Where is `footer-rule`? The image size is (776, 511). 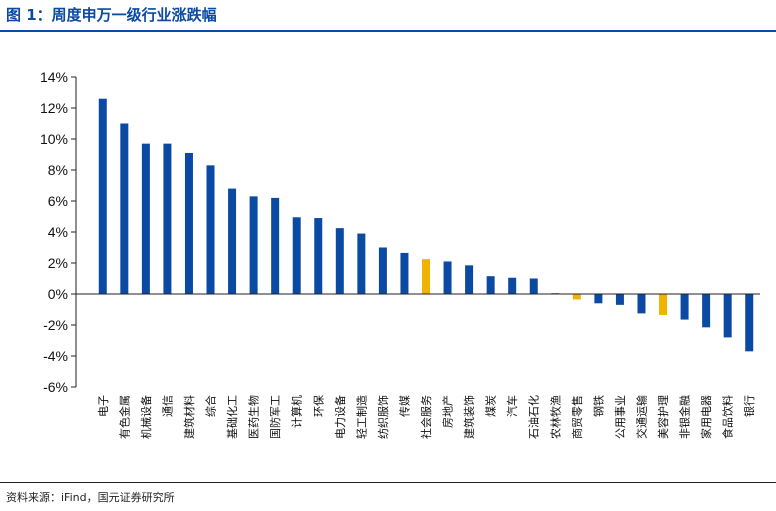 footer-rule is located at coordinates (388, 482).